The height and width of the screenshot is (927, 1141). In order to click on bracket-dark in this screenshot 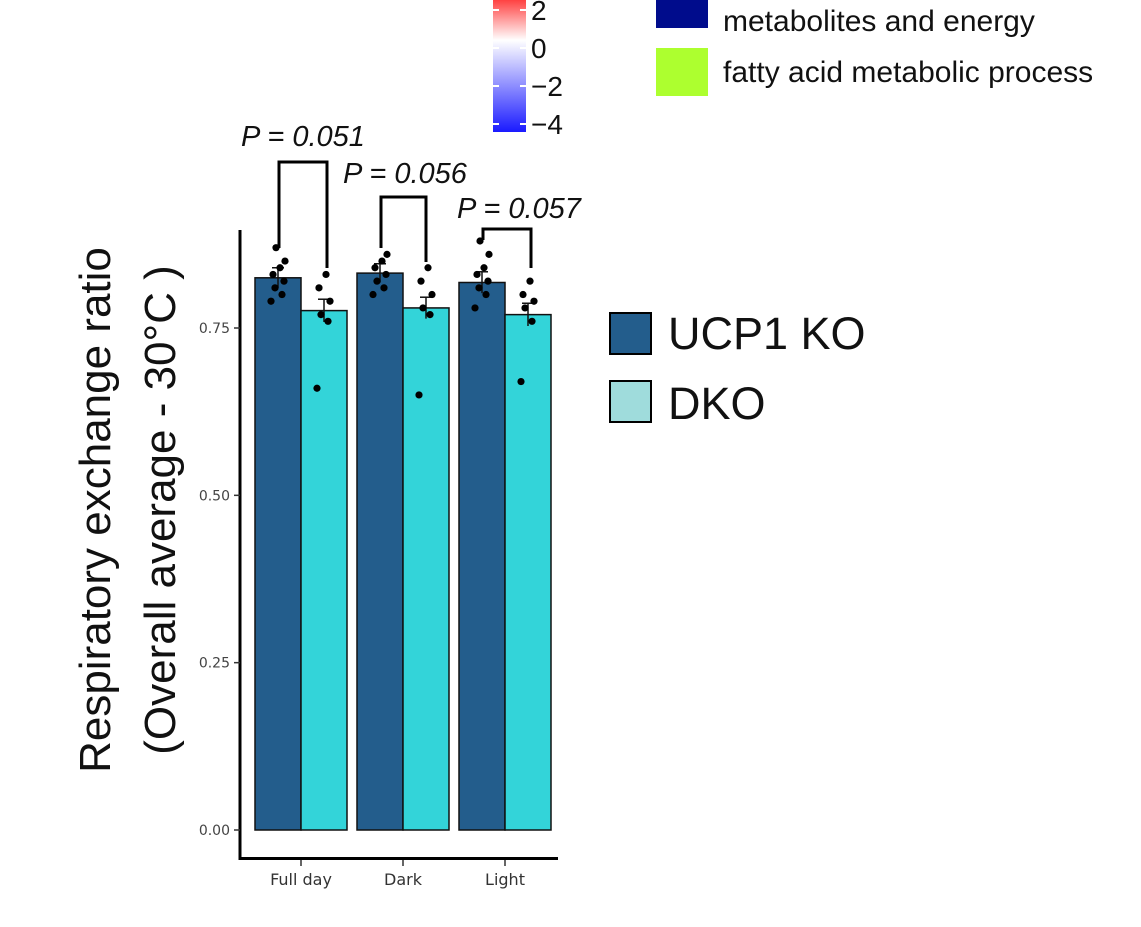, I will do `click(403, 228)`.